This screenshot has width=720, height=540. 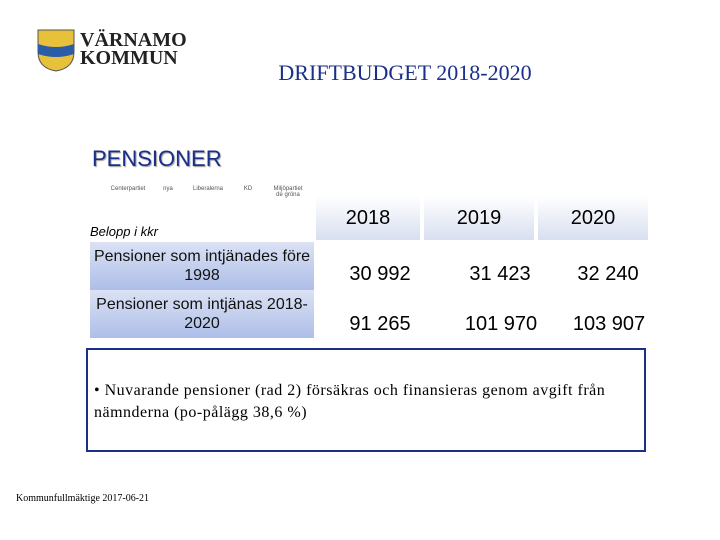 I want to click on footer: Kommunfullmäktige 2017-06-21, so click(x=83, y=498).